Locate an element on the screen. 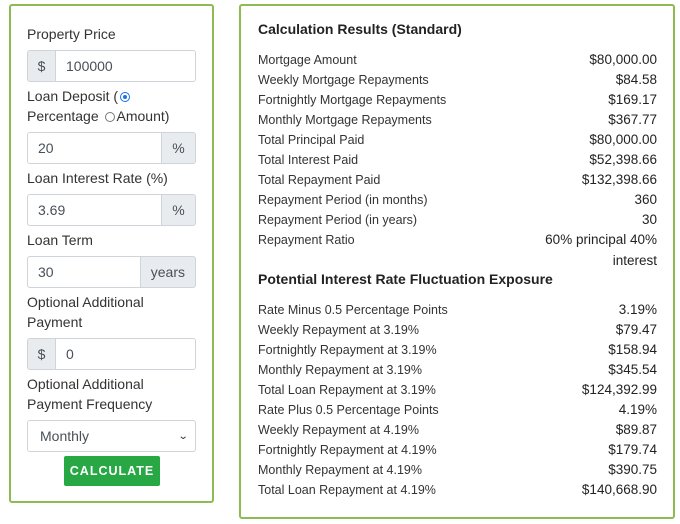  results-title: Calculation Results (Standard) is located at coordinates (360, 29).